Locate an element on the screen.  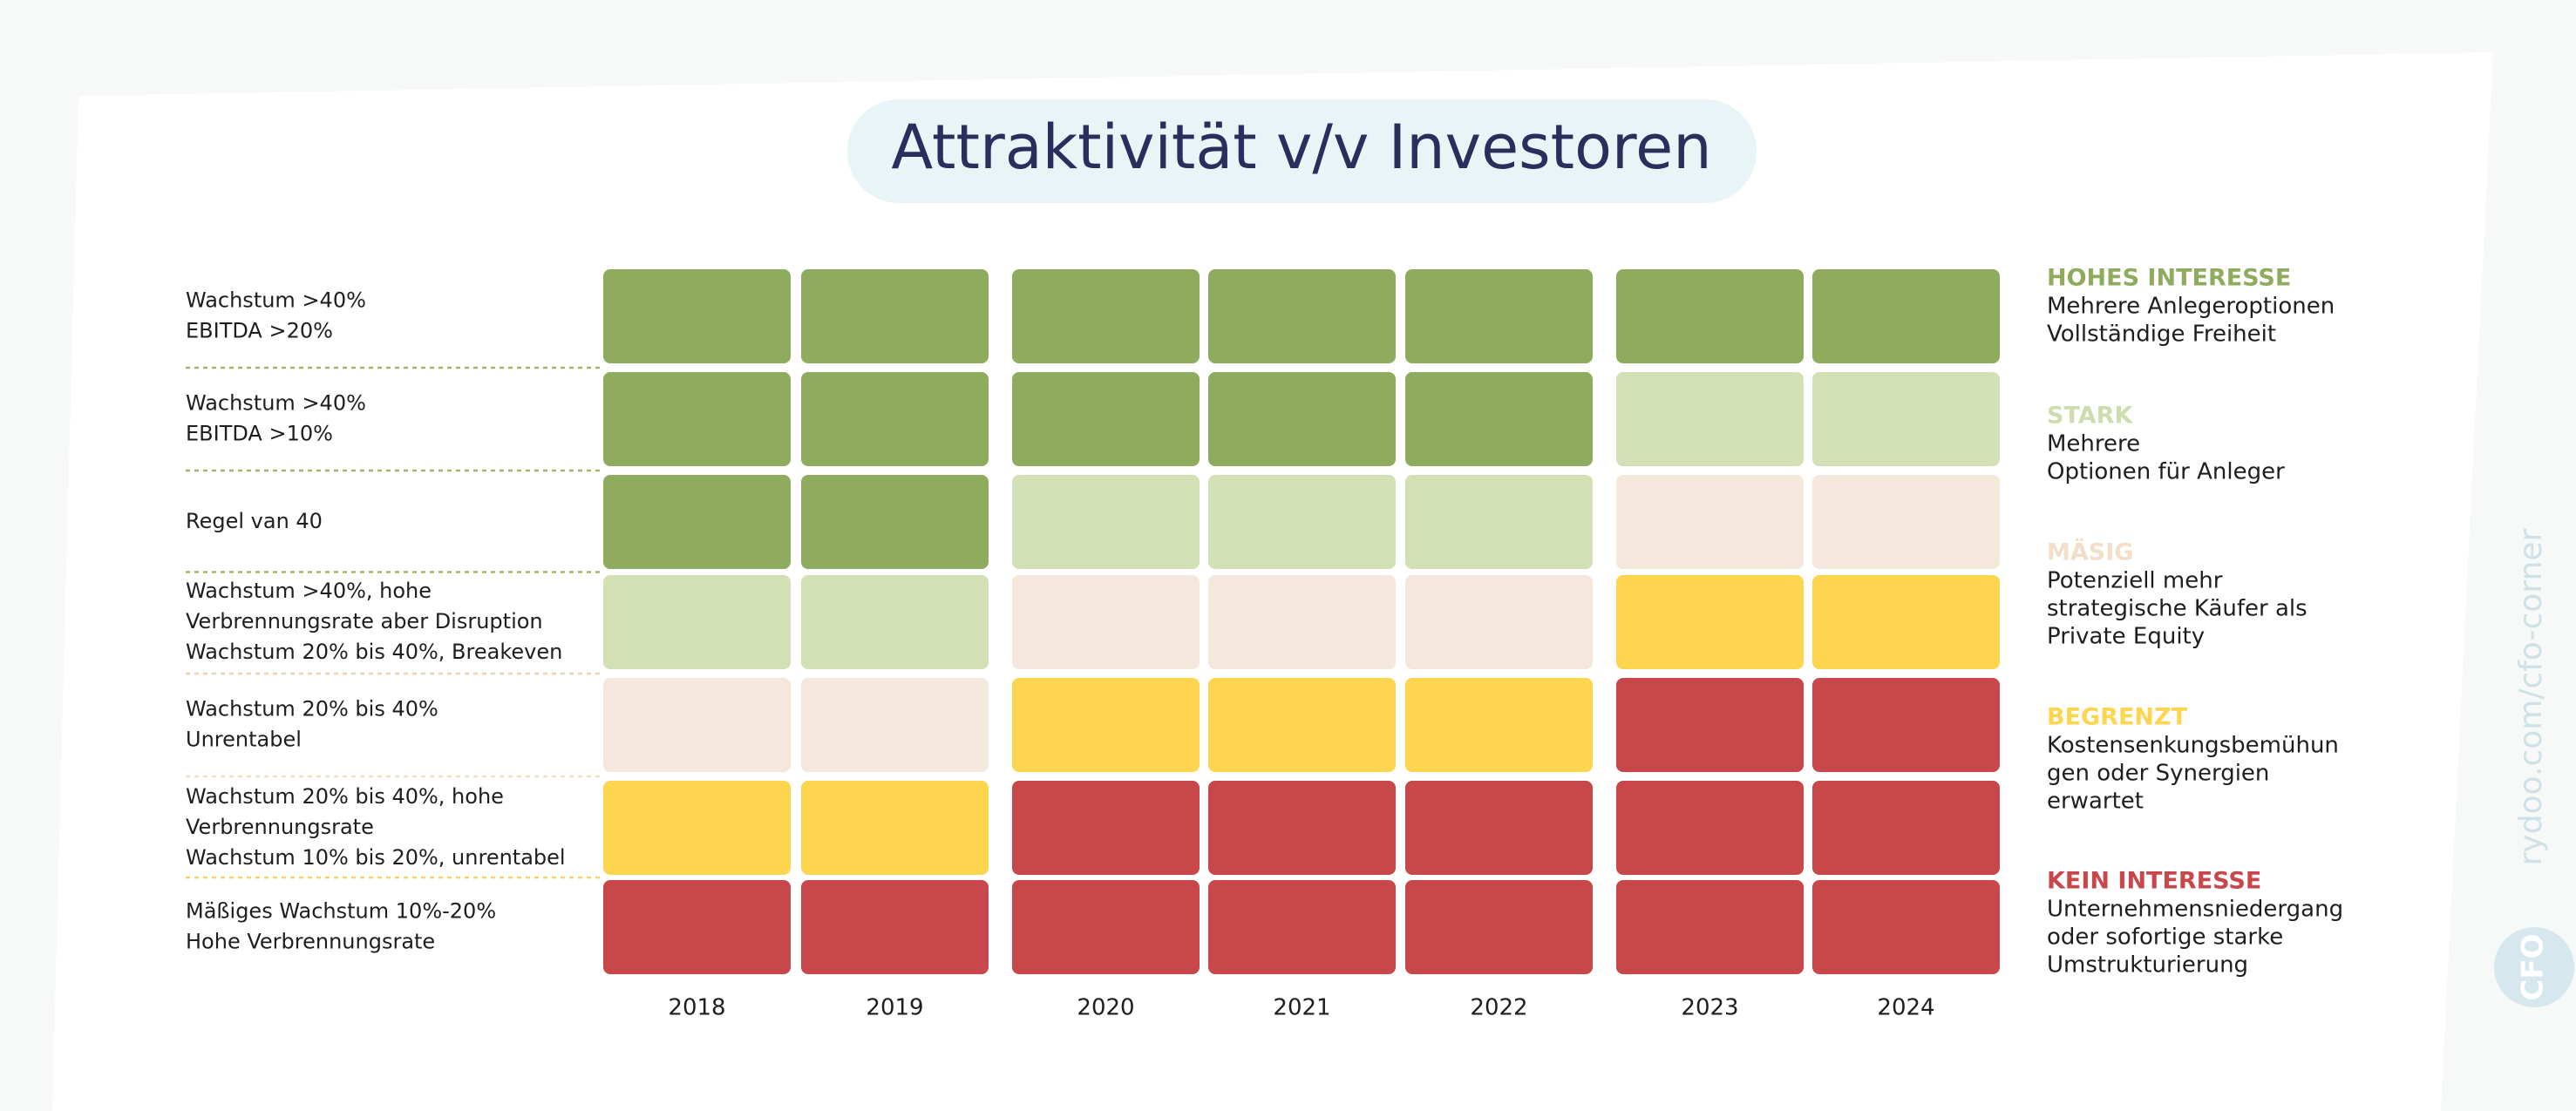
legend-text: Optionen für Anleger is located at coordinates (2166, 472).